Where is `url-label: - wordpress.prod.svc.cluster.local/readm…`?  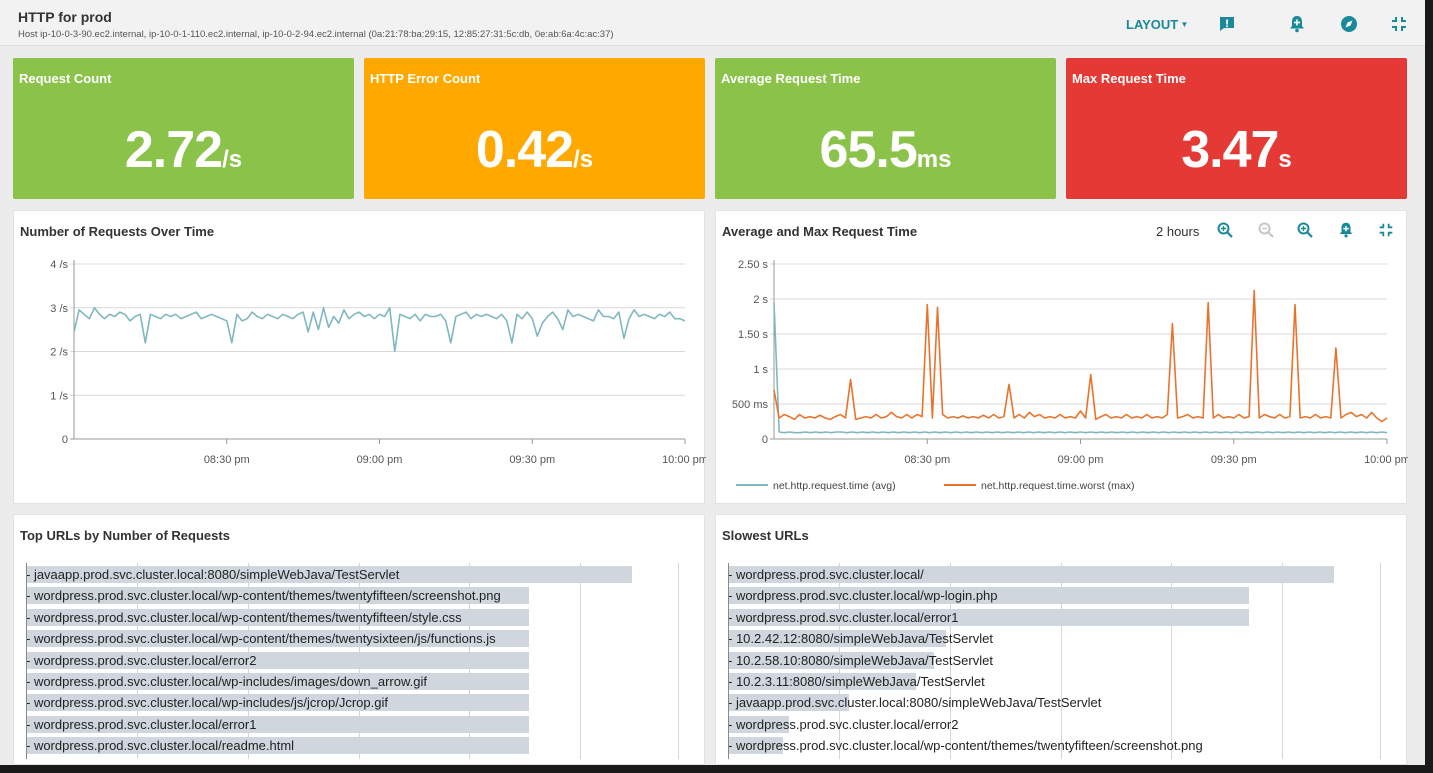
url-label: - wordpress.prod.svc.cluster.local/readm… is located at coordinates (160, 746).